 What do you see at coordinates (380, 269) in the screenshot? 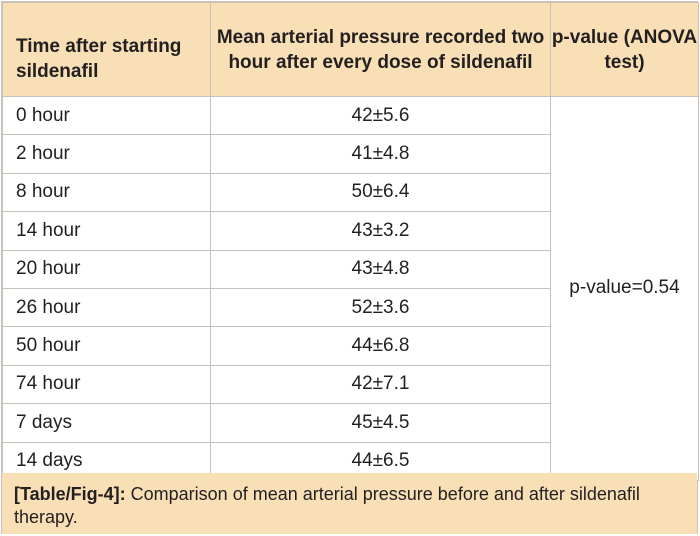
I see `pressure-cell: 43±4.8` at bounding box center [380, 269].